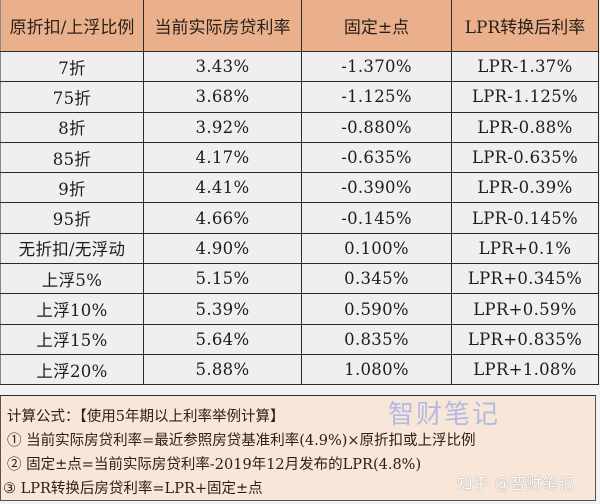 Image resolution: width=600 pixels, height=504 pixels. Describe the element at coordinates (376, 97) in the screenshot. I see `cell-fixed-points: -1.125%` at that location.